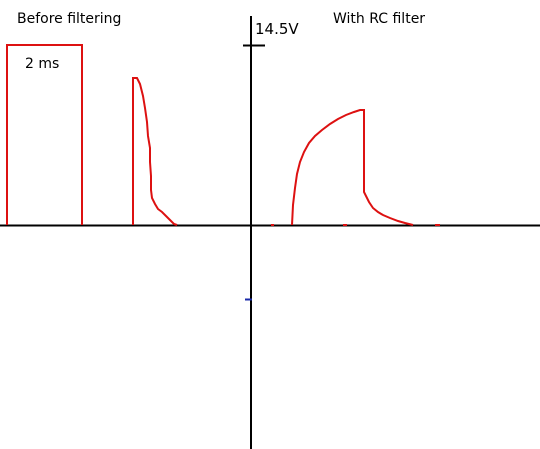  Describe the element at coordinates (42, 64) in the screenshot. I see `pulse-width-label: 2 ms` at that location.